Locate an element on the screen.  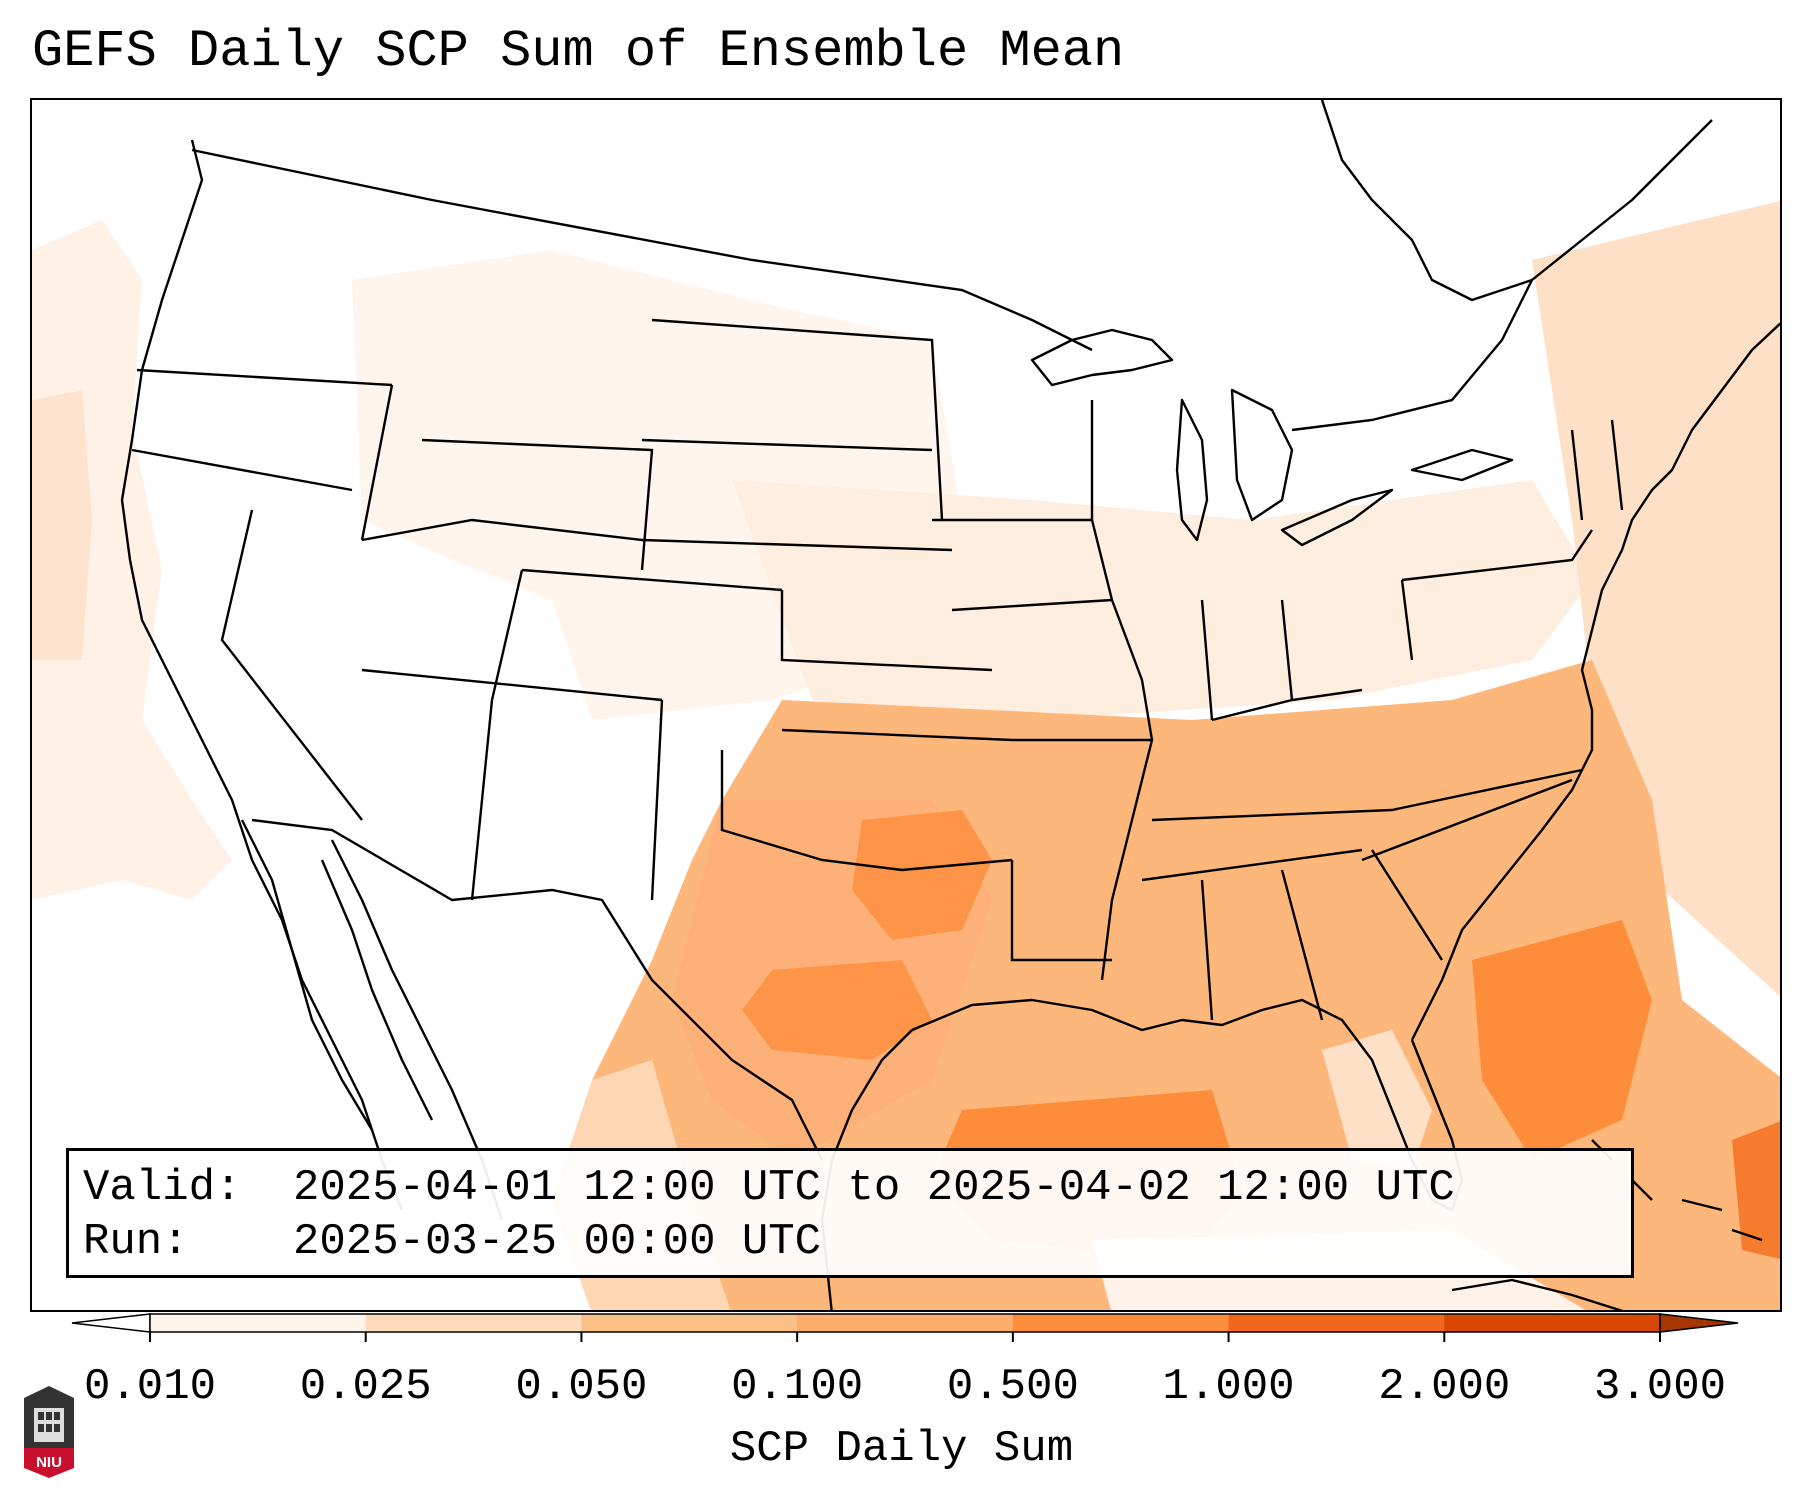
border-mississippi is located at coordinates (1122, 750).